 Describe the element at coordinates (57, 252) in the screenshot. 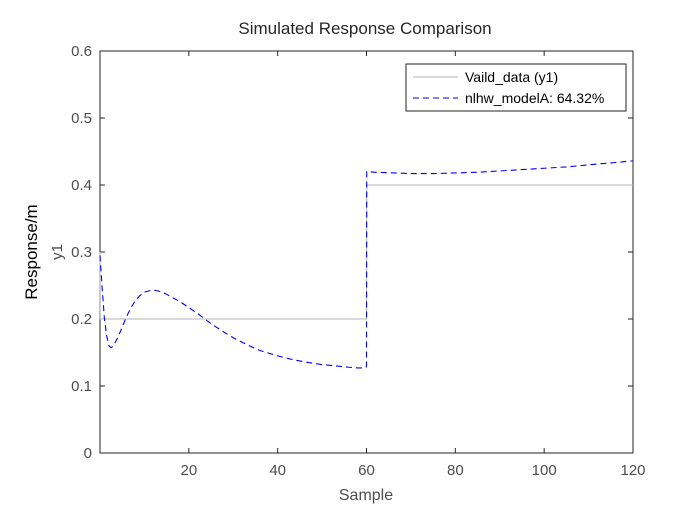

I see `y-axis-sublabel: y1` at that location.